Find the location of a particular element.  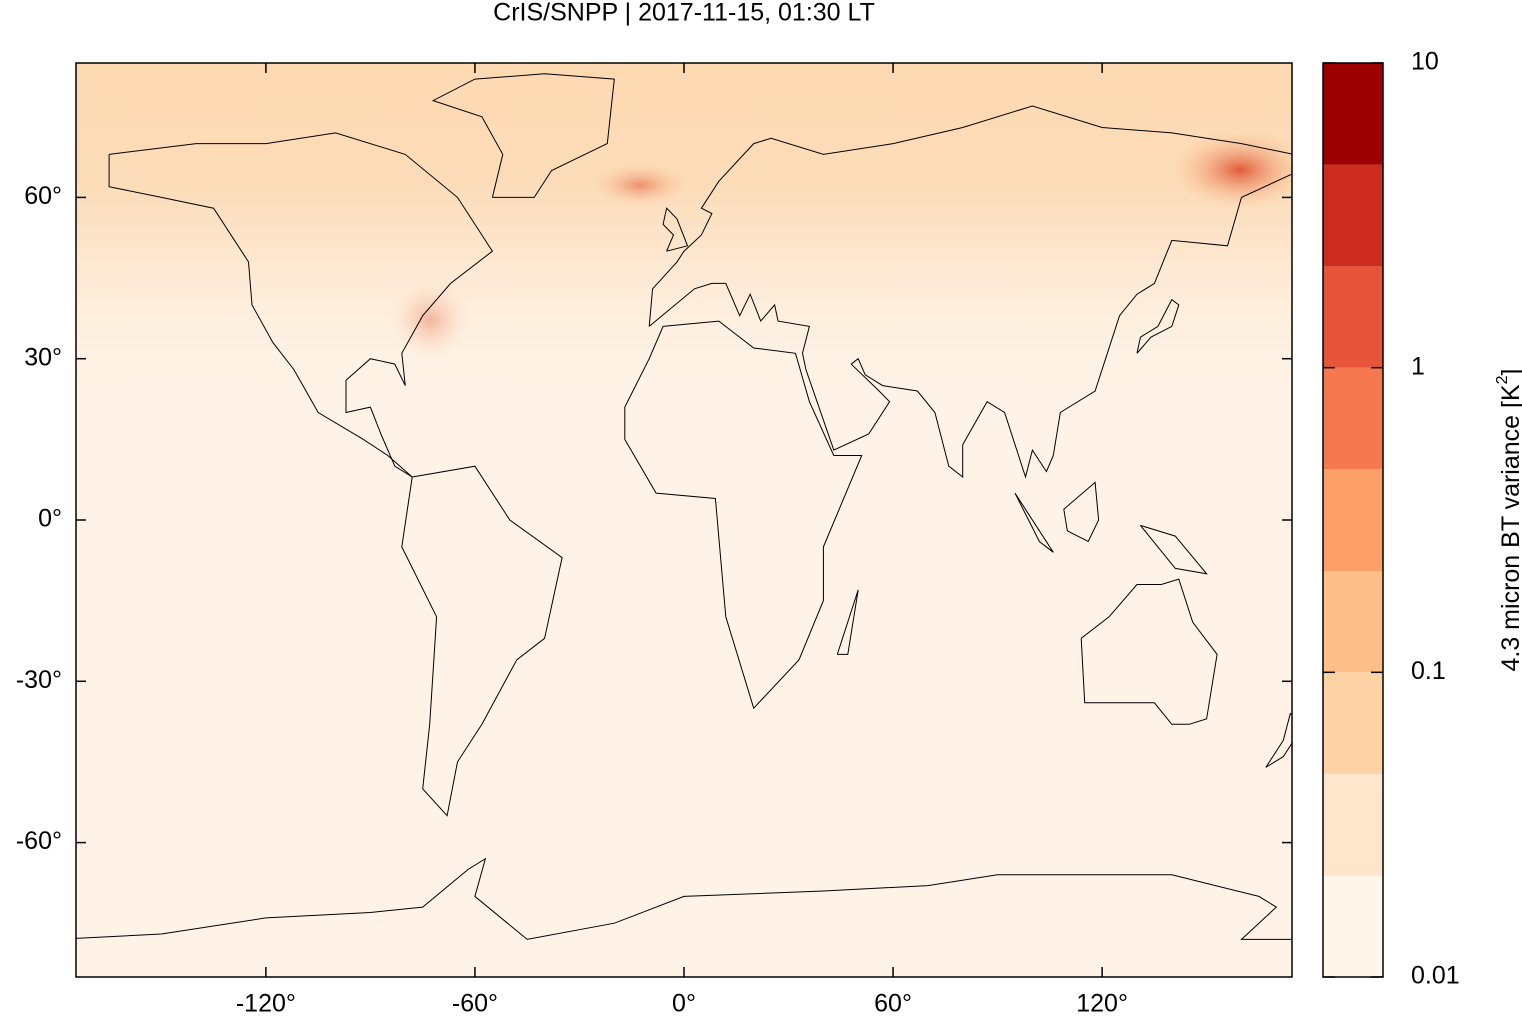

x-tick-label: 120° is located at coordinates (1102, 1004).